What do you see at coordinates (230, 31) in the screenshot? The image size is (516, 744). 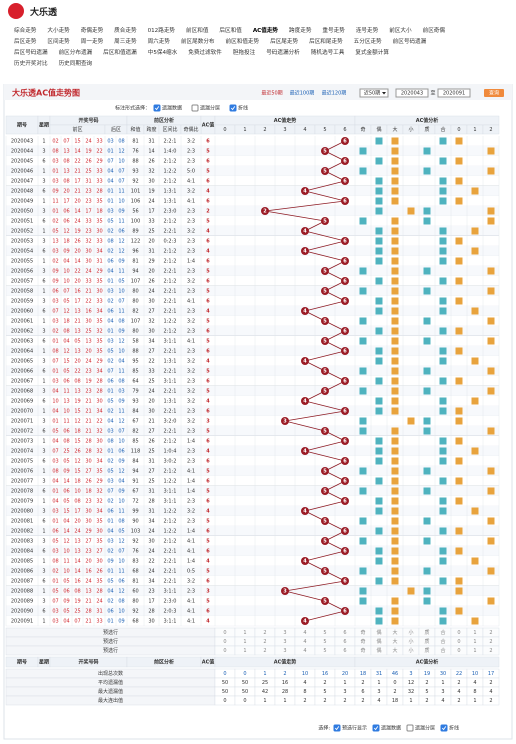 I see `nav-link: 后区和值` at bounding box center [230, 31].